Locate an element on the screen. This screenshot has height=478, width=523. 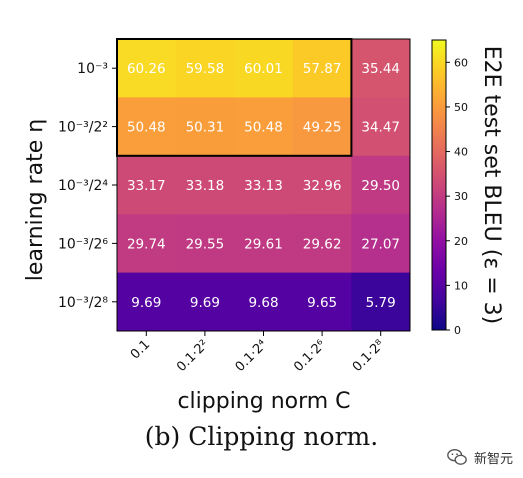
heatmap-cell-r3-c4 is located at coordinates (381, 244).